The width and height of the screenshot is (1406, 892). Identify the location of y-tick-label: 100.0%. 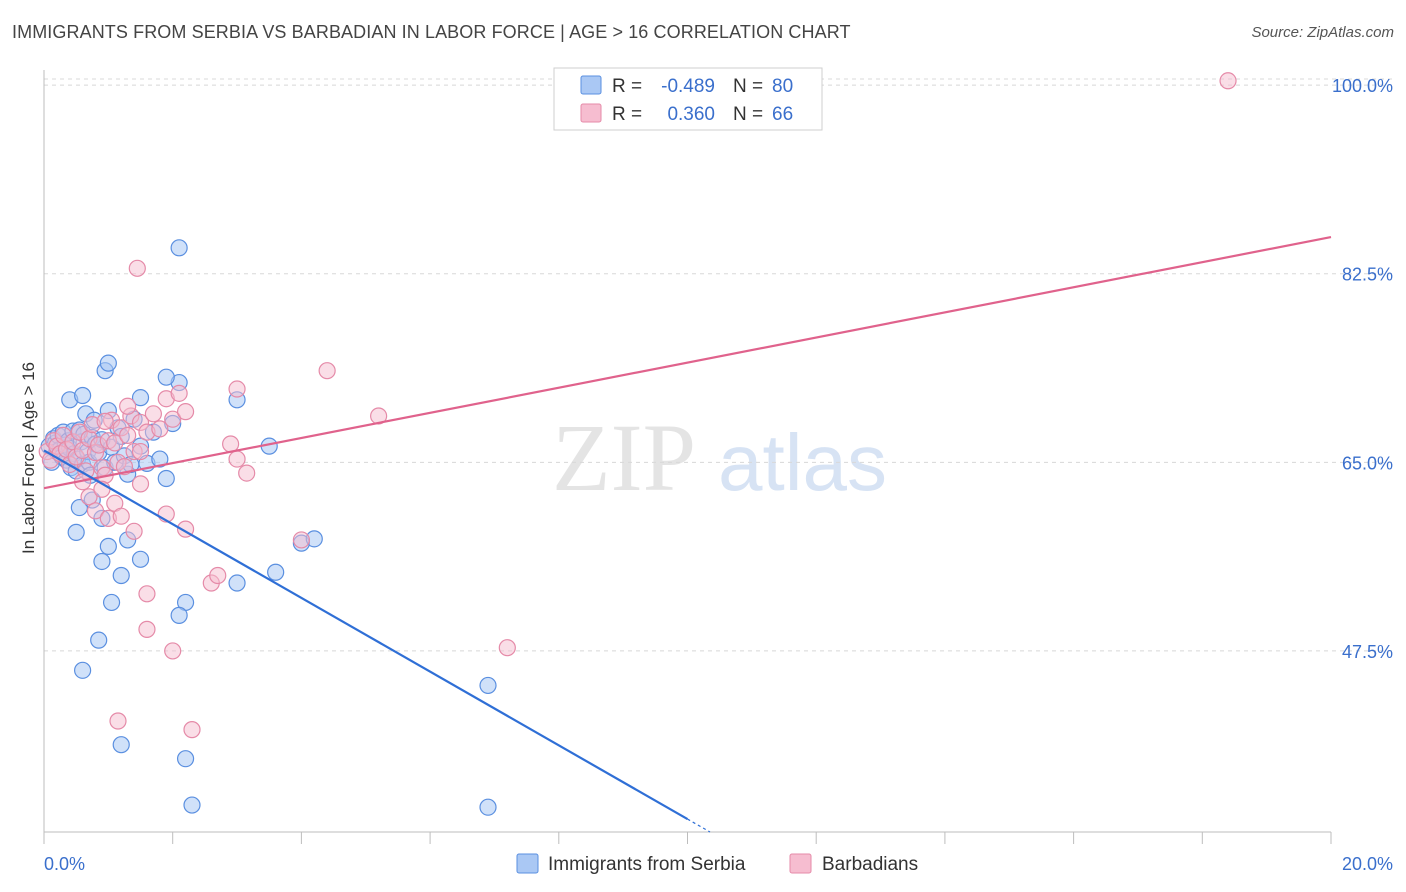
(1362, 86).